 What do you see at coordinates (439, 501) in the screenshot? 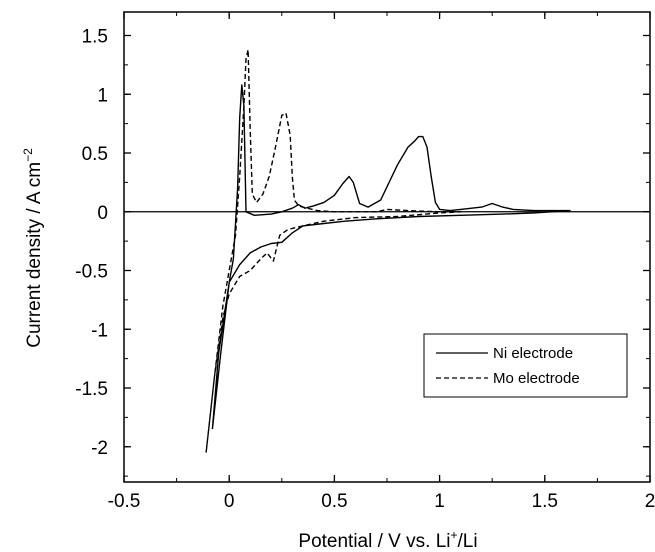
I see `x-tick-label: 1` at bounding box center [439, 501].